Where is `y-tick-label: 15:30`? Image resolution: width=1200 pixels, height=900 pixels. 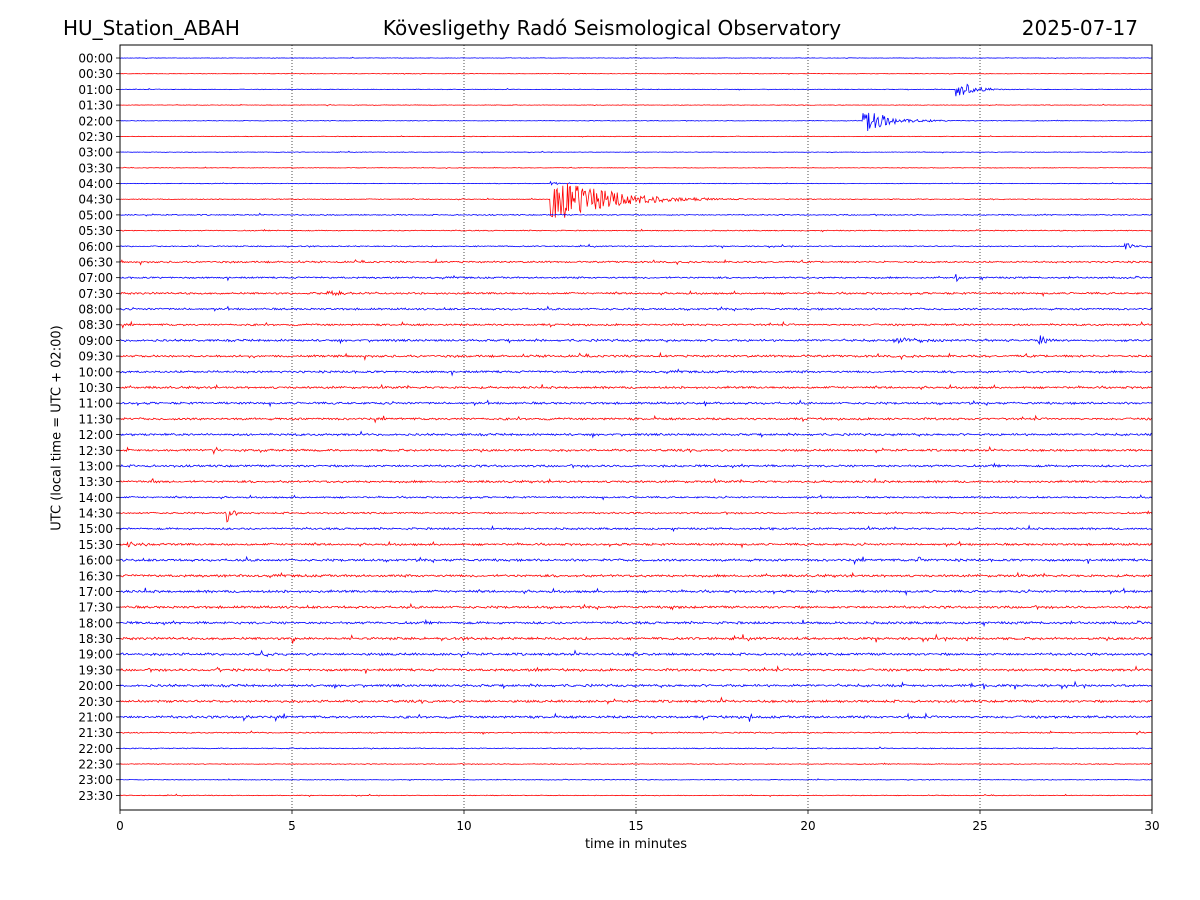
y-tick-label: 15:30 is located at coordinates (95, 545).